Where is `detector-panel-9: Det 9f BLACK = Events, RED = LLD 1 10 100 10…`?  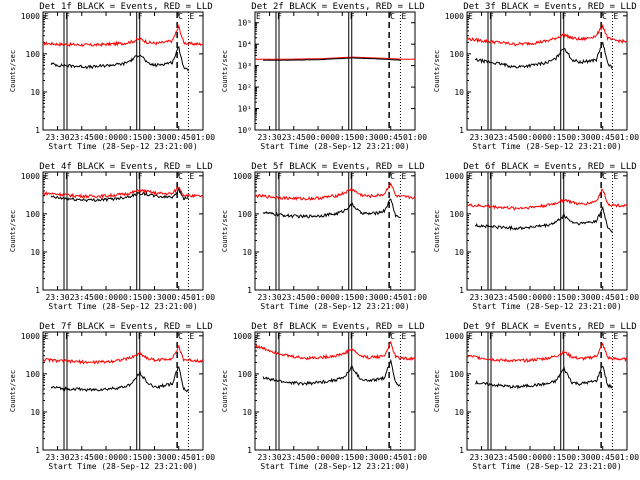 detector-panel-9: Det 9f BLACK = Events, RED = LLD 1 10 100 10… is located at coordinates (536, 396).